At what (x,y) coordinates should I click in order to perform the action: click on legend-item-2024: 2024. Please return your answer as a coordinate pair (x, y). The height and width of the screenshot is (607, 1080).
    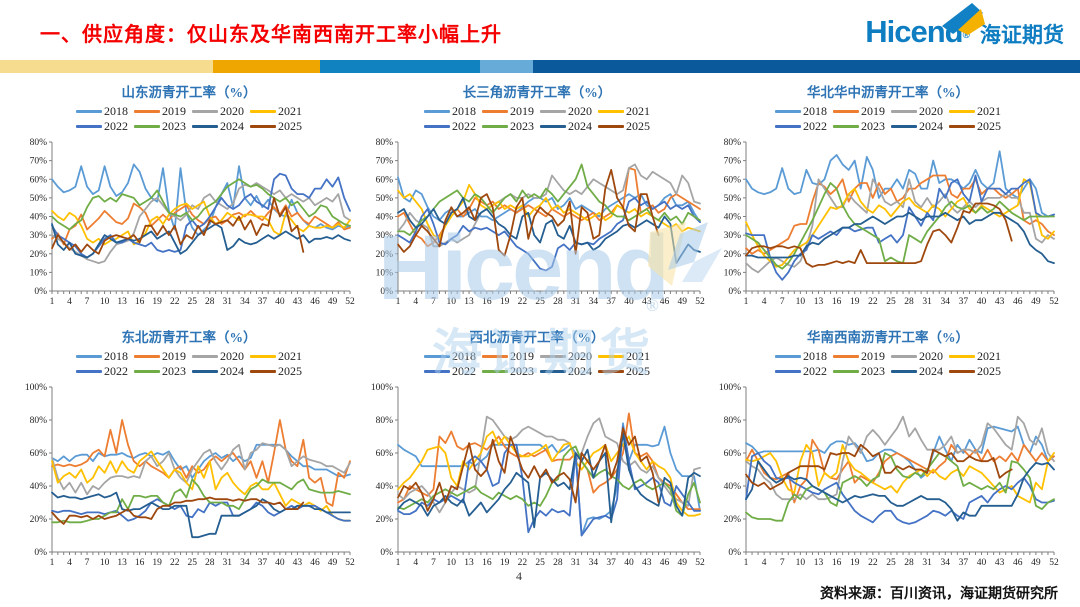
    Looking at the image, I should click on (566, 371).